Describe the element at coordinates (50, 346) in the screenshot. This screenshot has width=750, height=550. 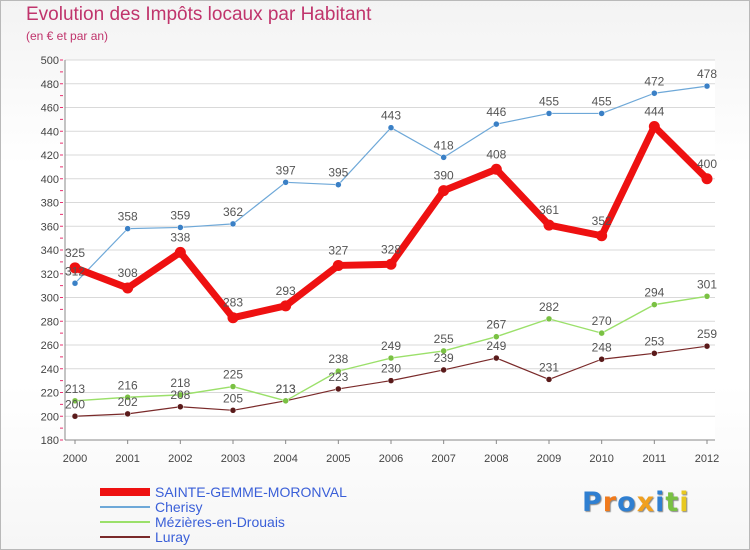
I see `y-tick-label: 260` at that location.